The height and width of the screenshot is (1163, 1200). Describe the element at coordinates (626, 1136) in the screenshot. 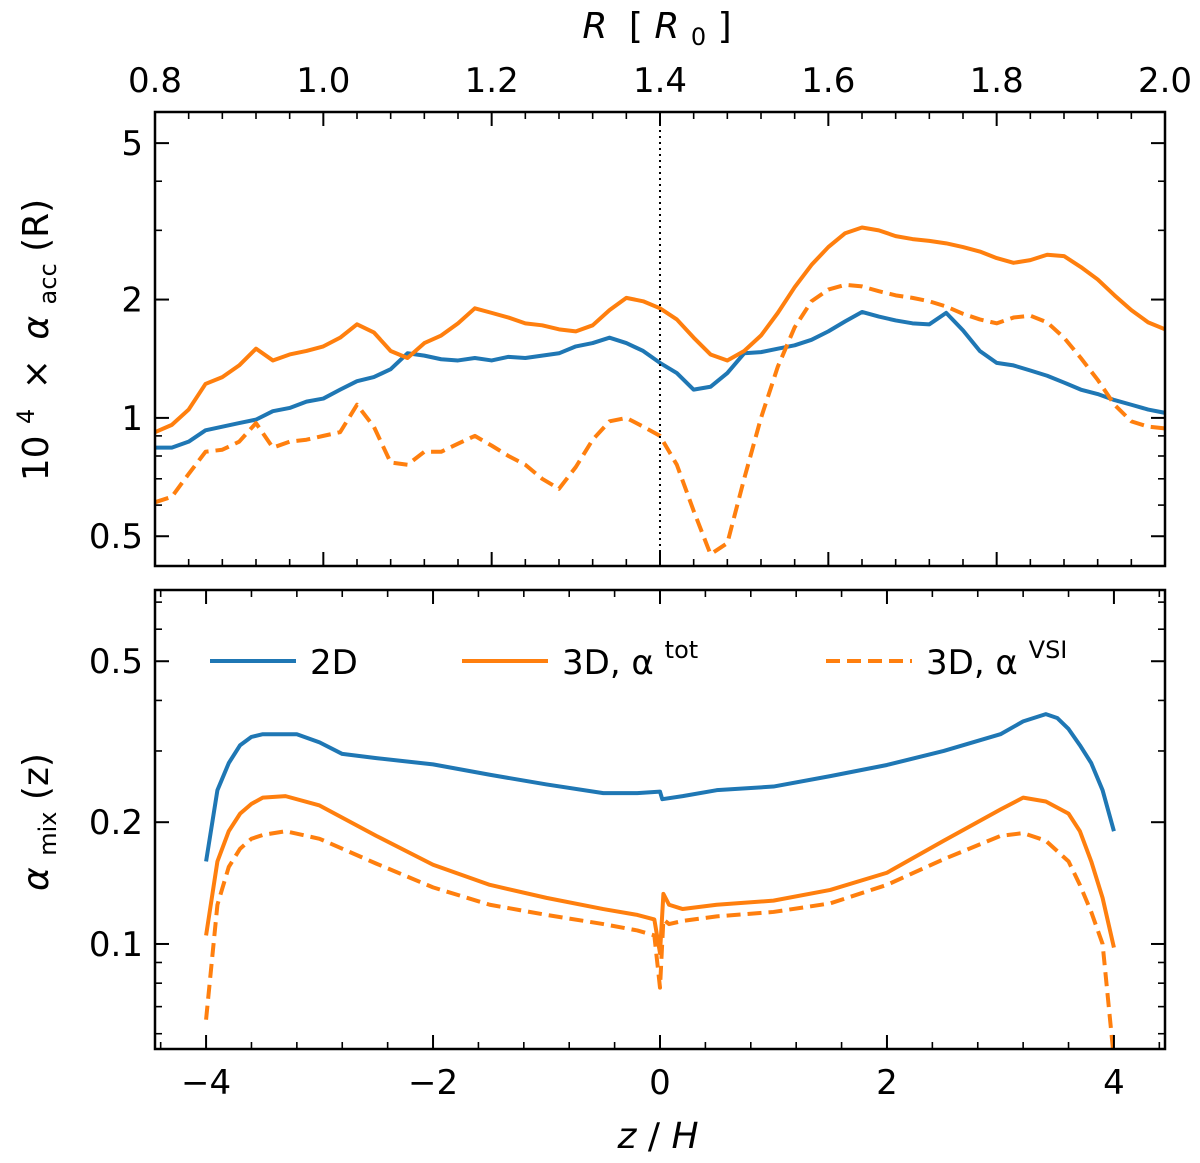

I see `bottom-xlabel-z: z` at that location.